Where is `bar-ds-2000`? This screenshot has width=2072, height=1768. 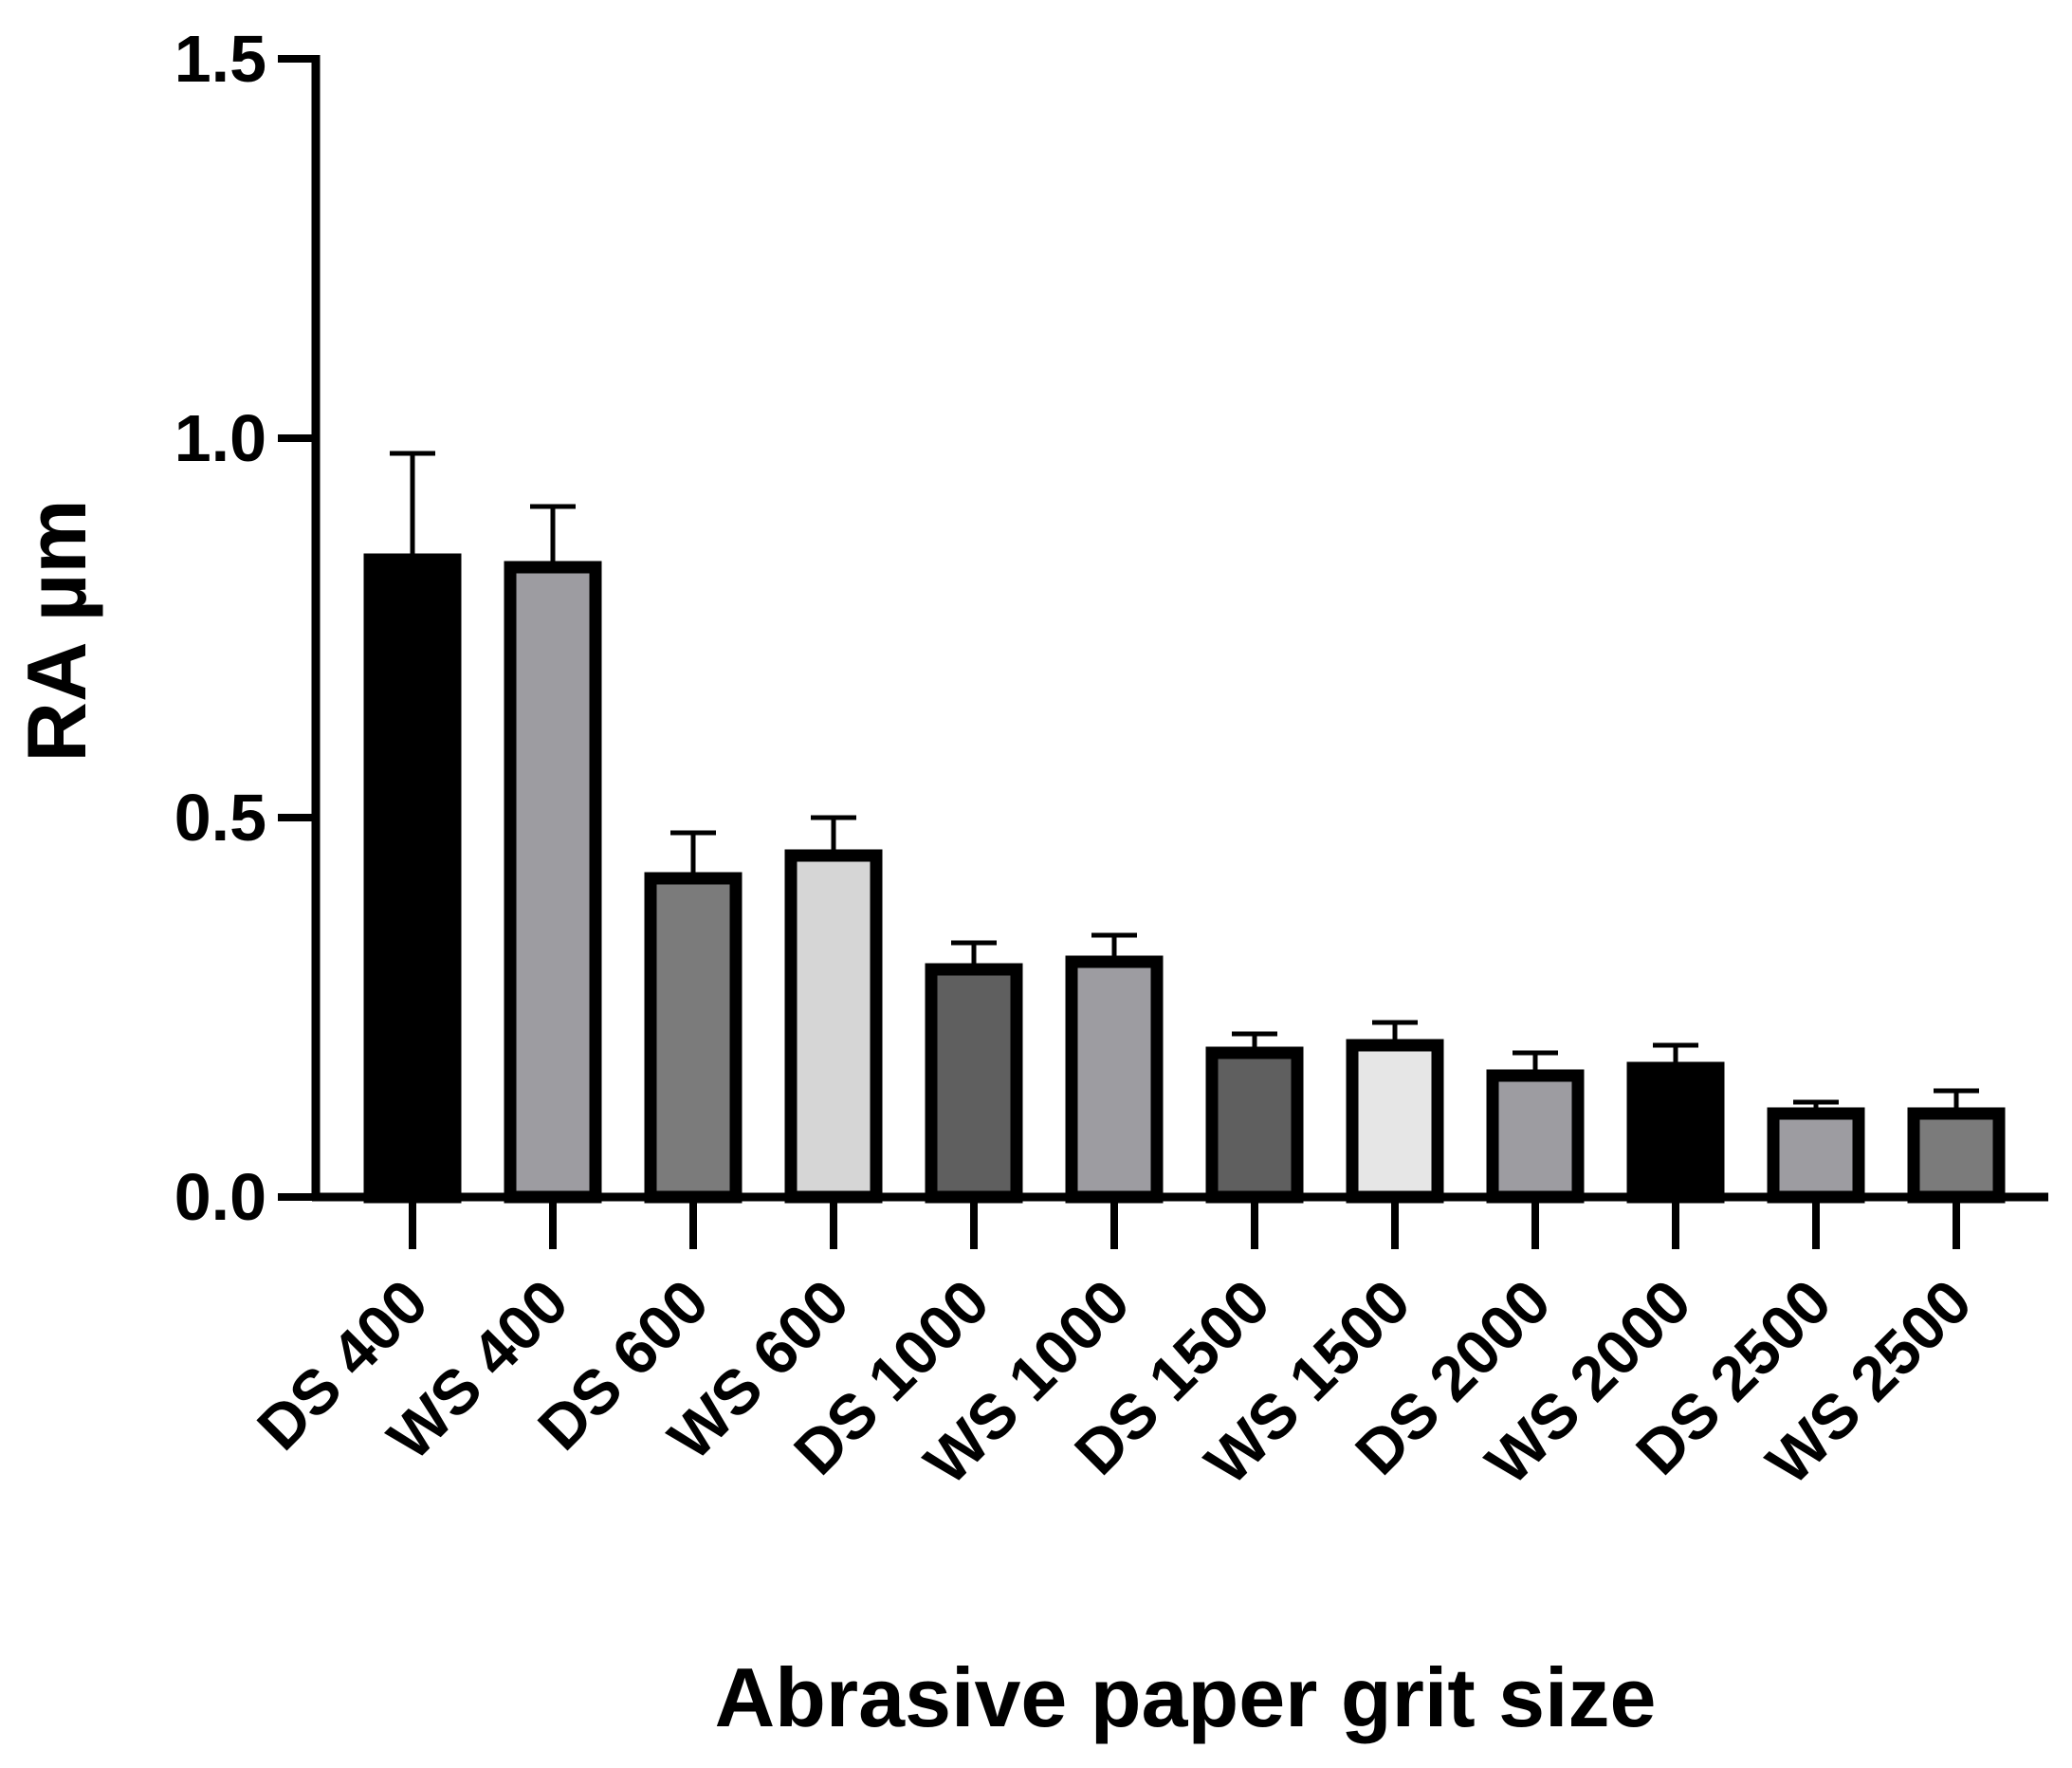
bar-ds-2000 is located at coordinates (1535, 1136).